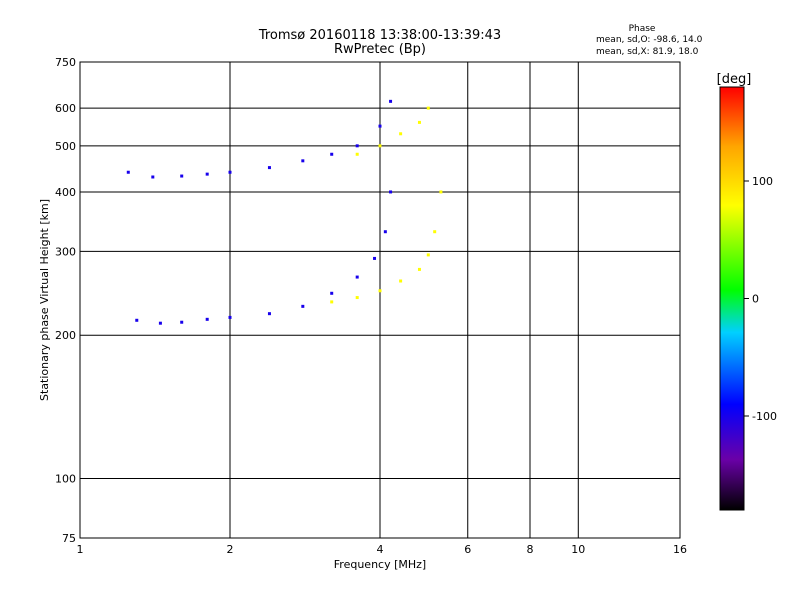 The width and height of the screenshot is (800, 600). I want to click on colorbar-label: [deg], so click(734, 79).